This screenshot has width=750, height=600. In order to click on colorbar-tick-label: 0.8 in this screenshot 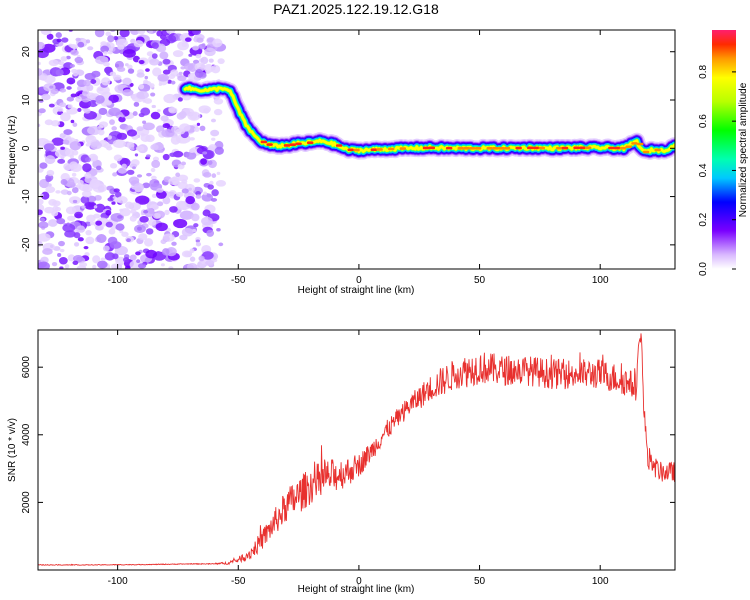, I will do `click(703, 71)`.